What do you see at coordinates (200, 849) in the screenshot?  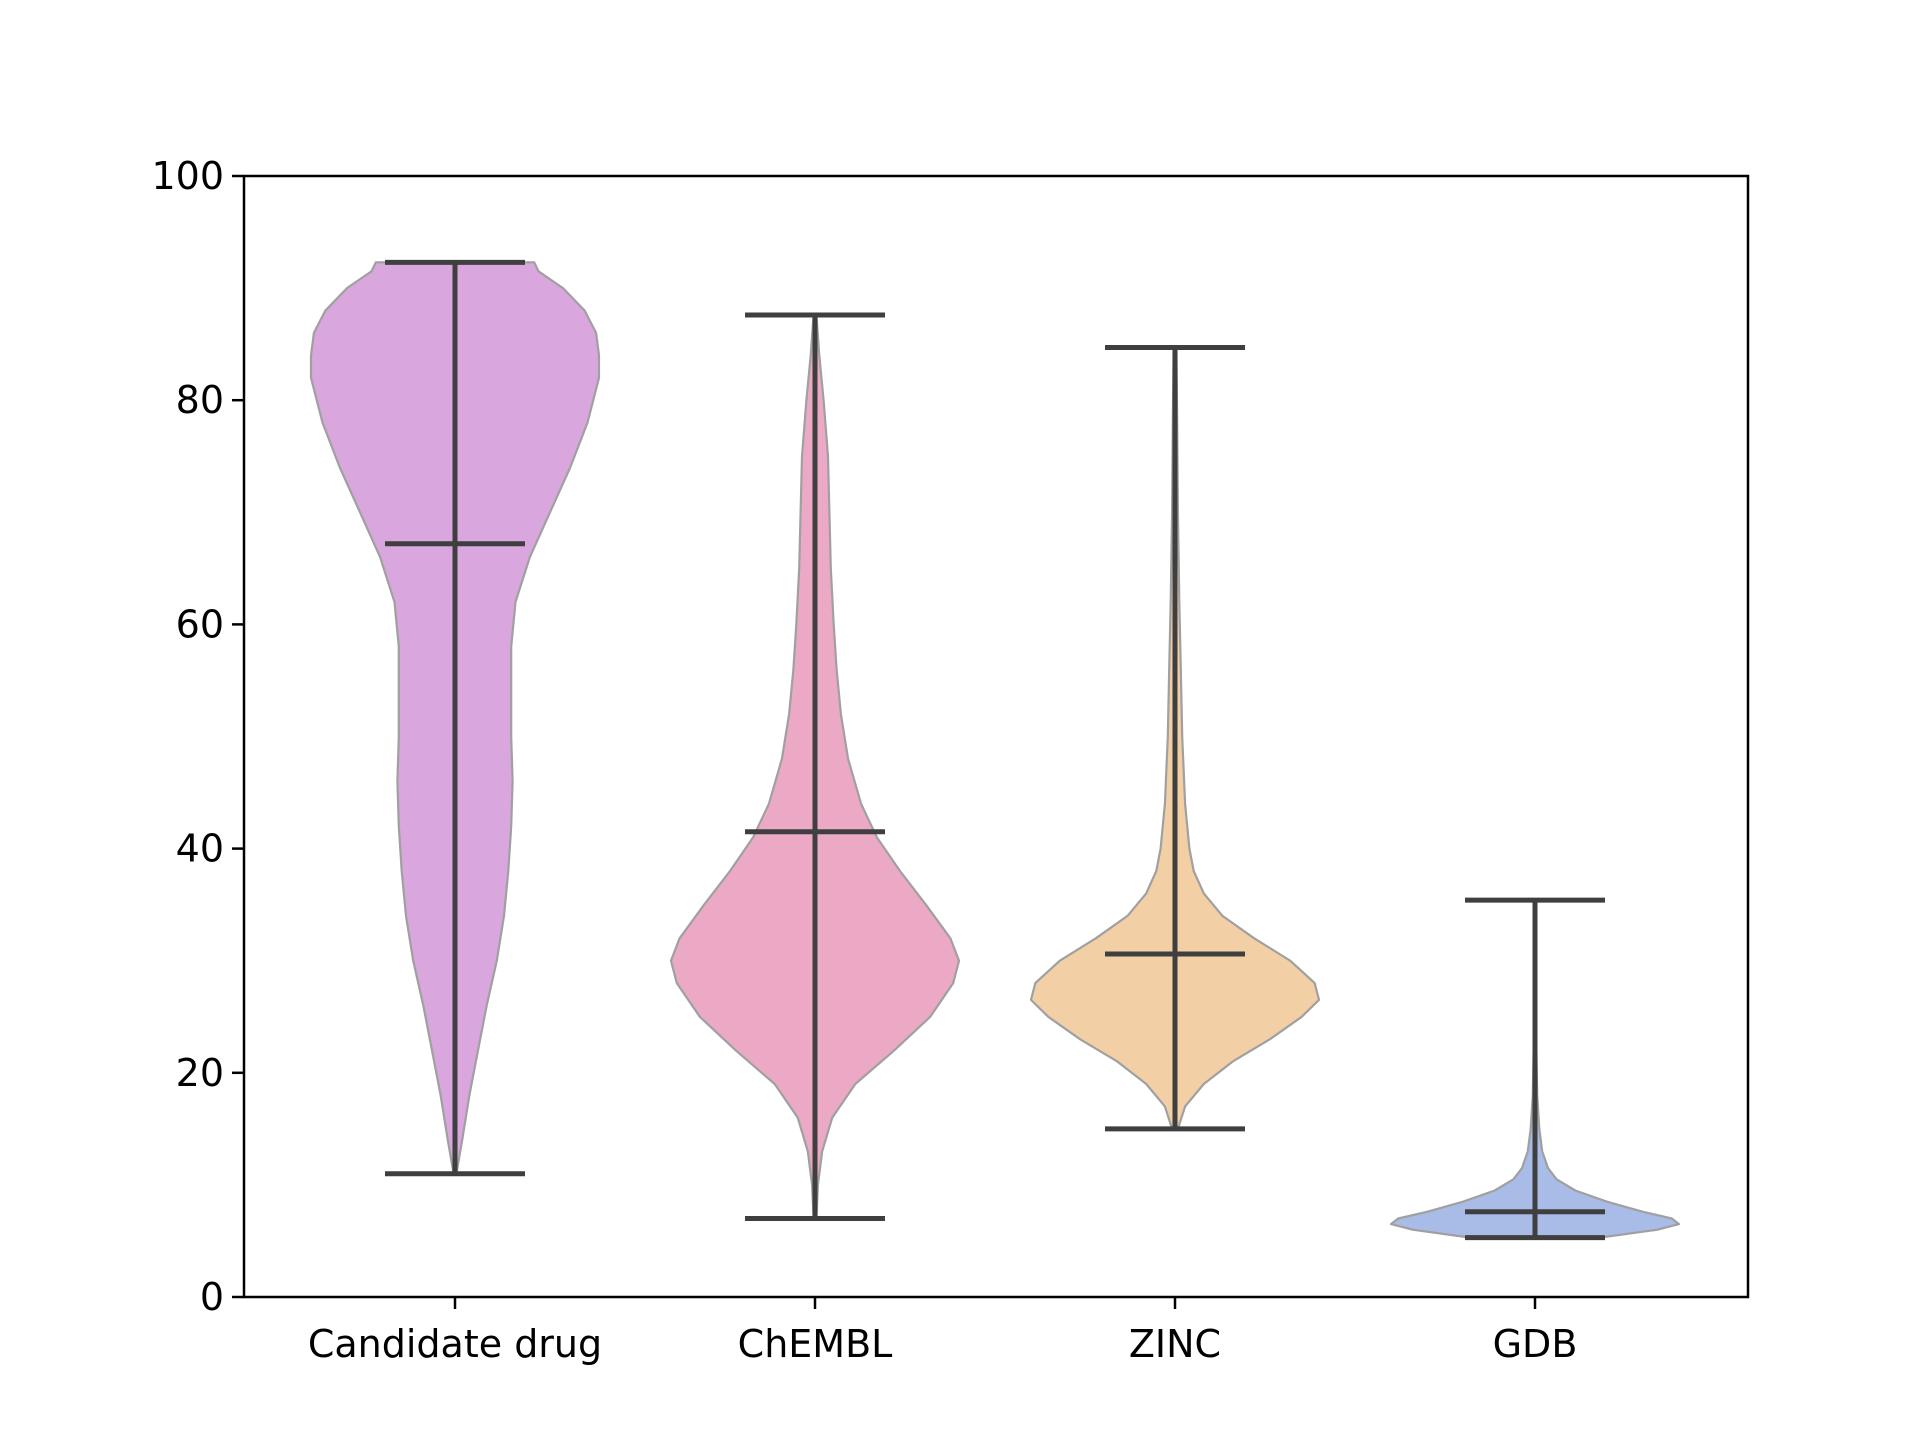 I see `y-tick-label: 40` at bounding box center [200, 849].